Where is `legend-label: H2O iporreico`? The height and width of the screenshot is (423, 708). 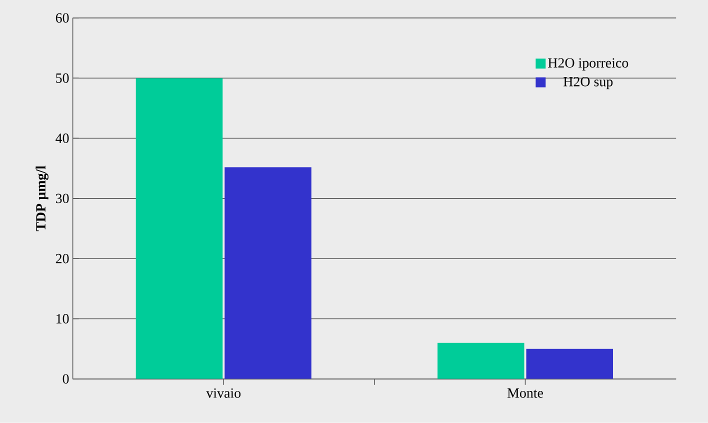
legend-label: H2O iporreico is located at coordinates (588, 64).